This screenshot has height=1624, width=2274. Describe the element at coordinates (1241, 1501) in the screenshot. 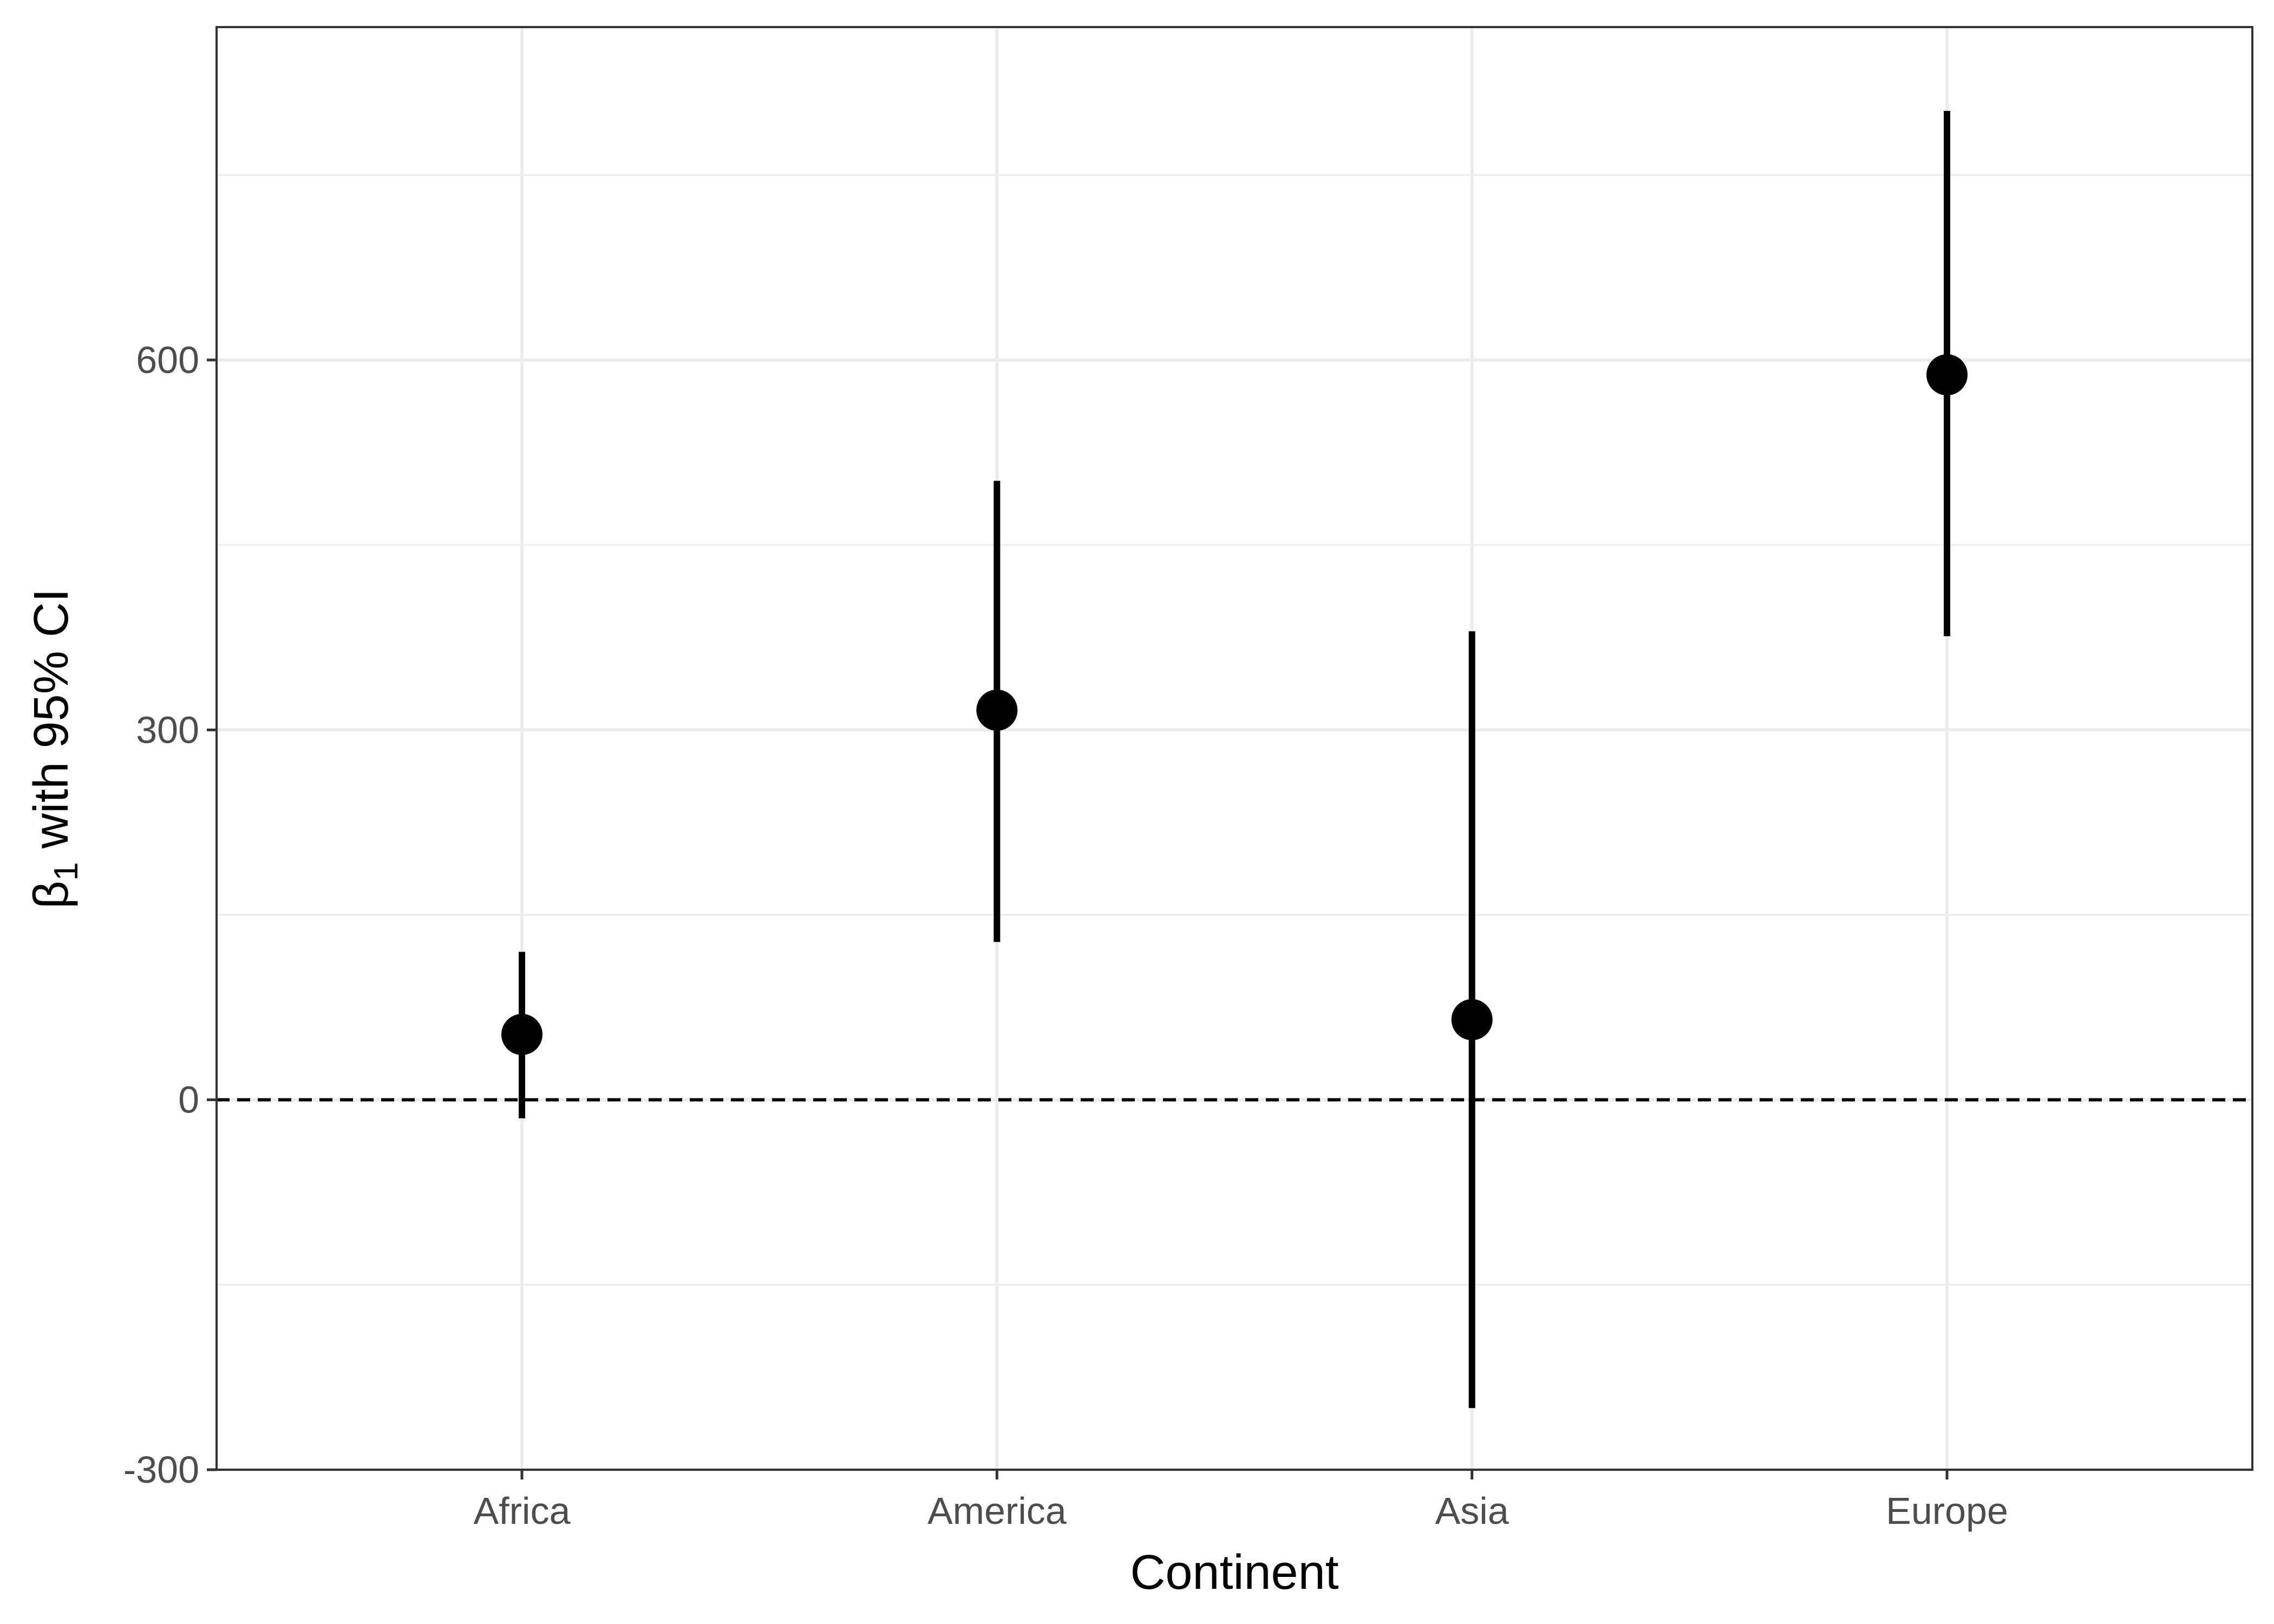

I see `x-axis-ticks: Africa America Asia Europe` at that location.